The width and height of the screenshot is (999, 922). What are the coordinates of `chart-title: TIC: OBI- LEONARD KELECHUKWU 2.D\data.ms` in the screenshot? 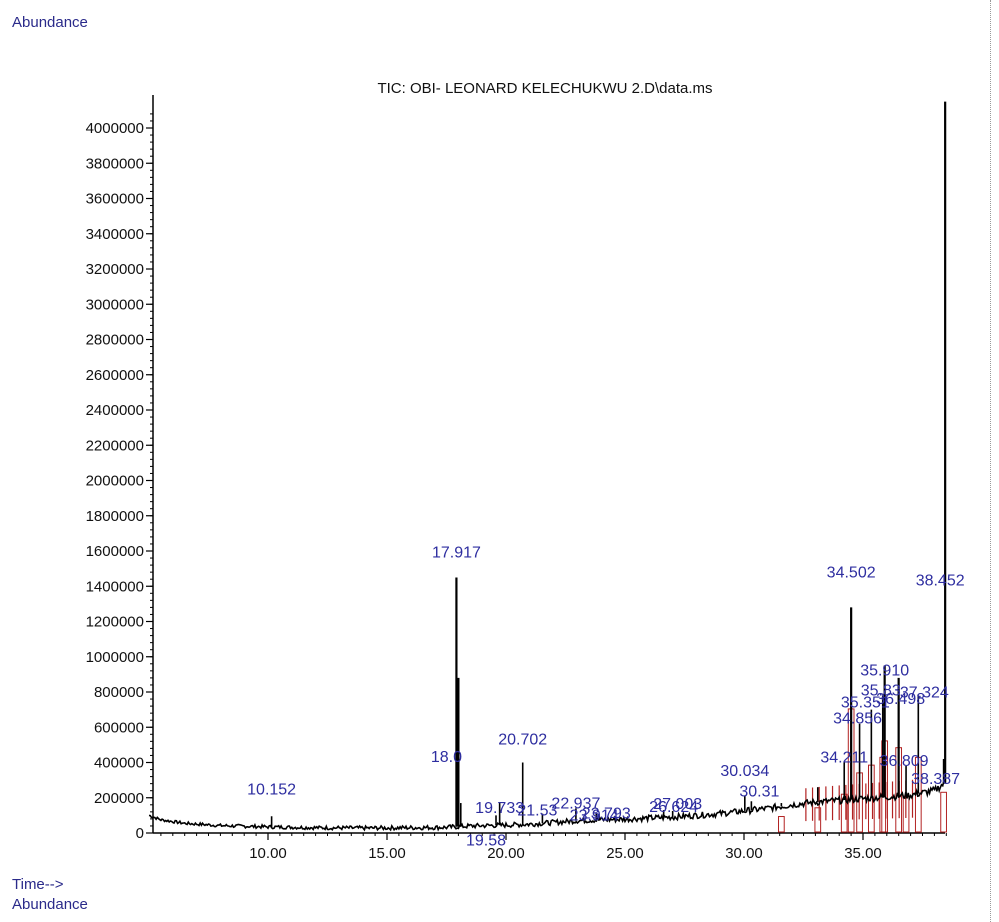 It's located at (544, 88).